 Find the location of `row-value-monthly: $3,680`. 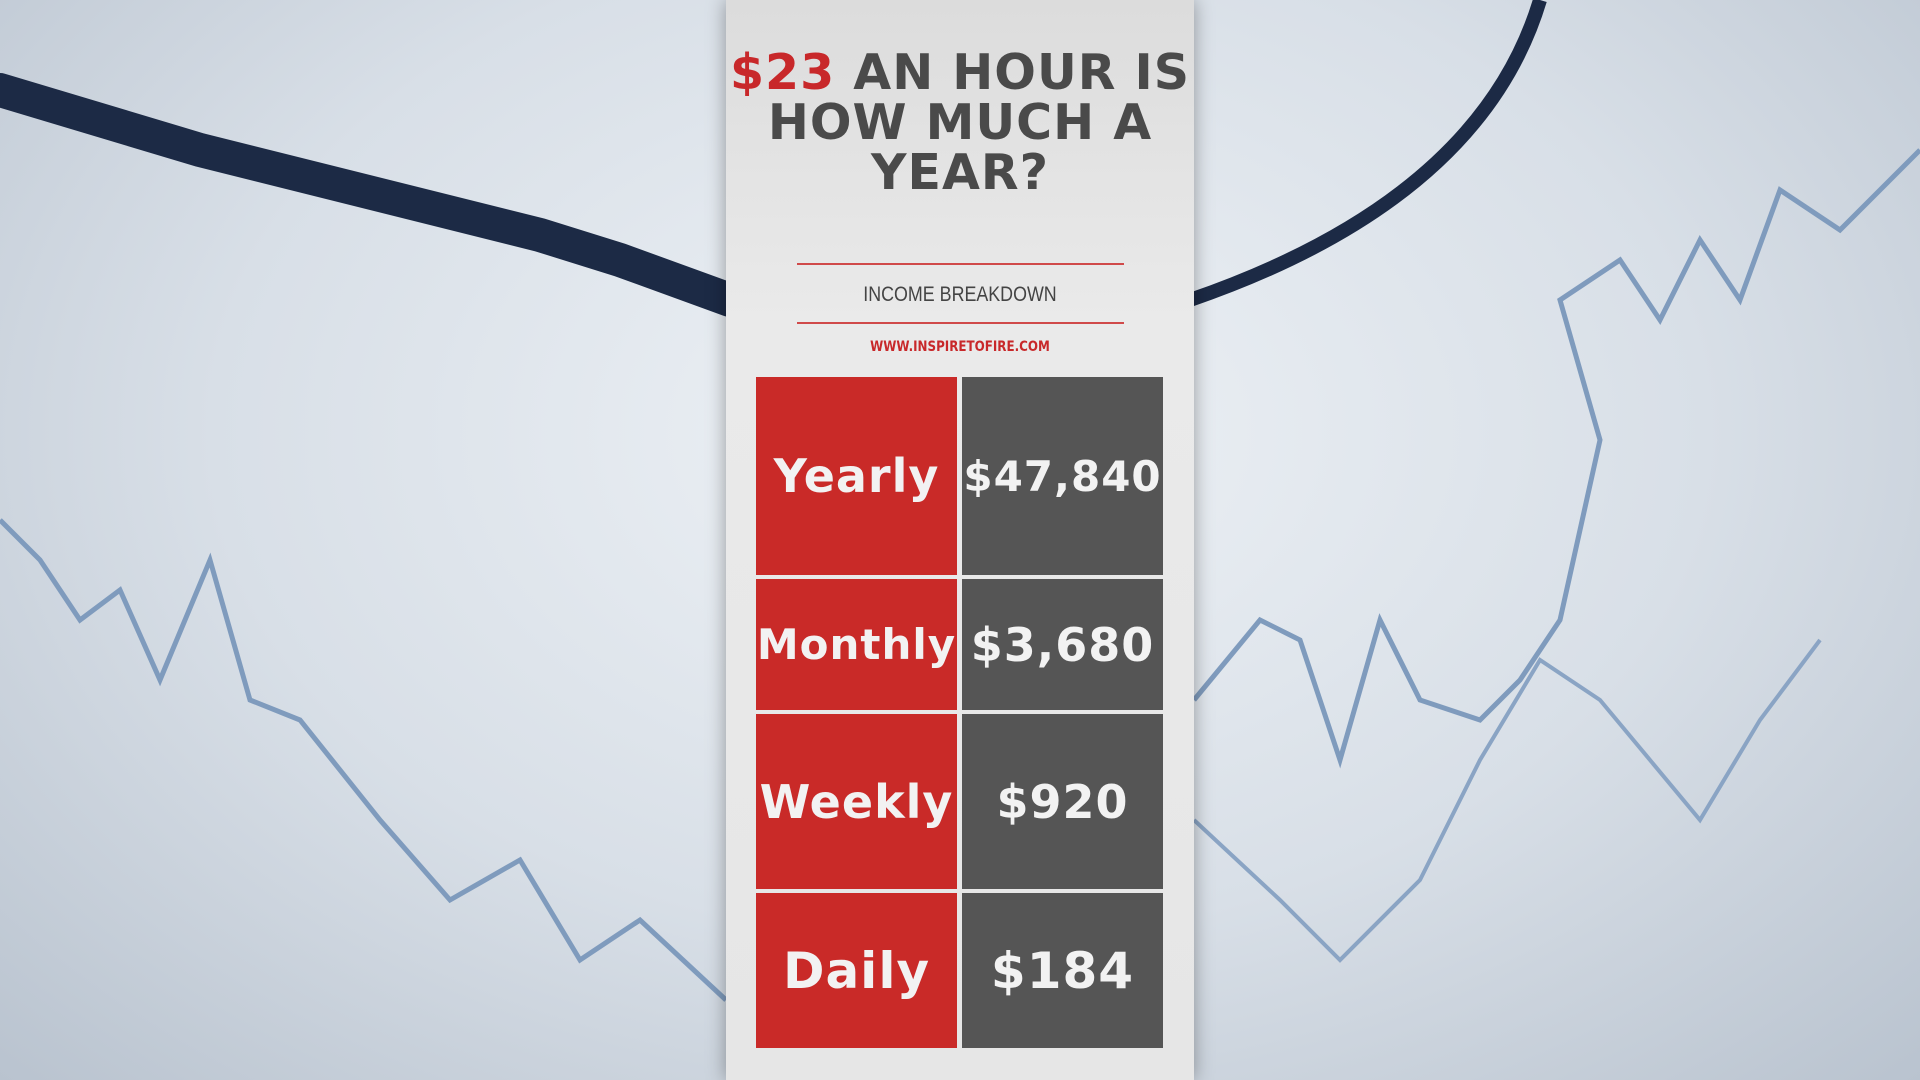

row-value-monthly: $3,680 is located at coordinates (1062, 644).